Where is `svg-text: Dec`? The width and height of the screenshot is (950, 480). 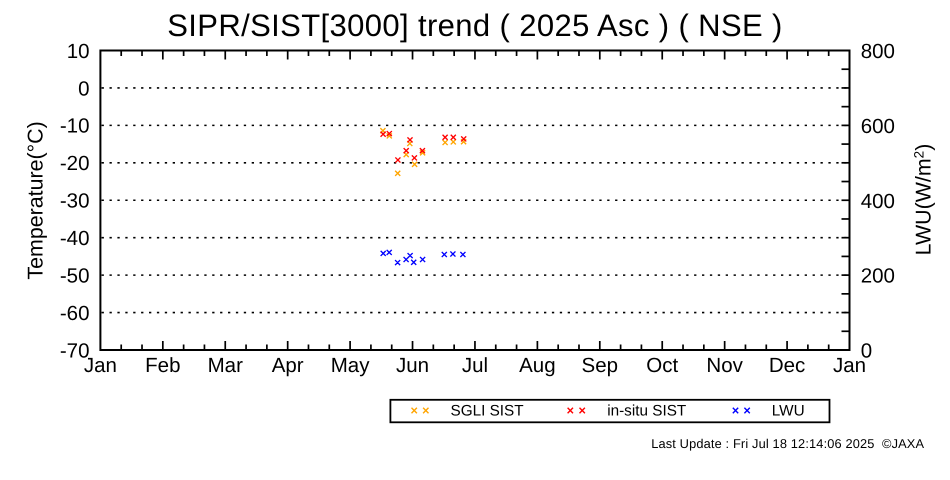 svg-text: Dec is located at coordinates (787, 365).